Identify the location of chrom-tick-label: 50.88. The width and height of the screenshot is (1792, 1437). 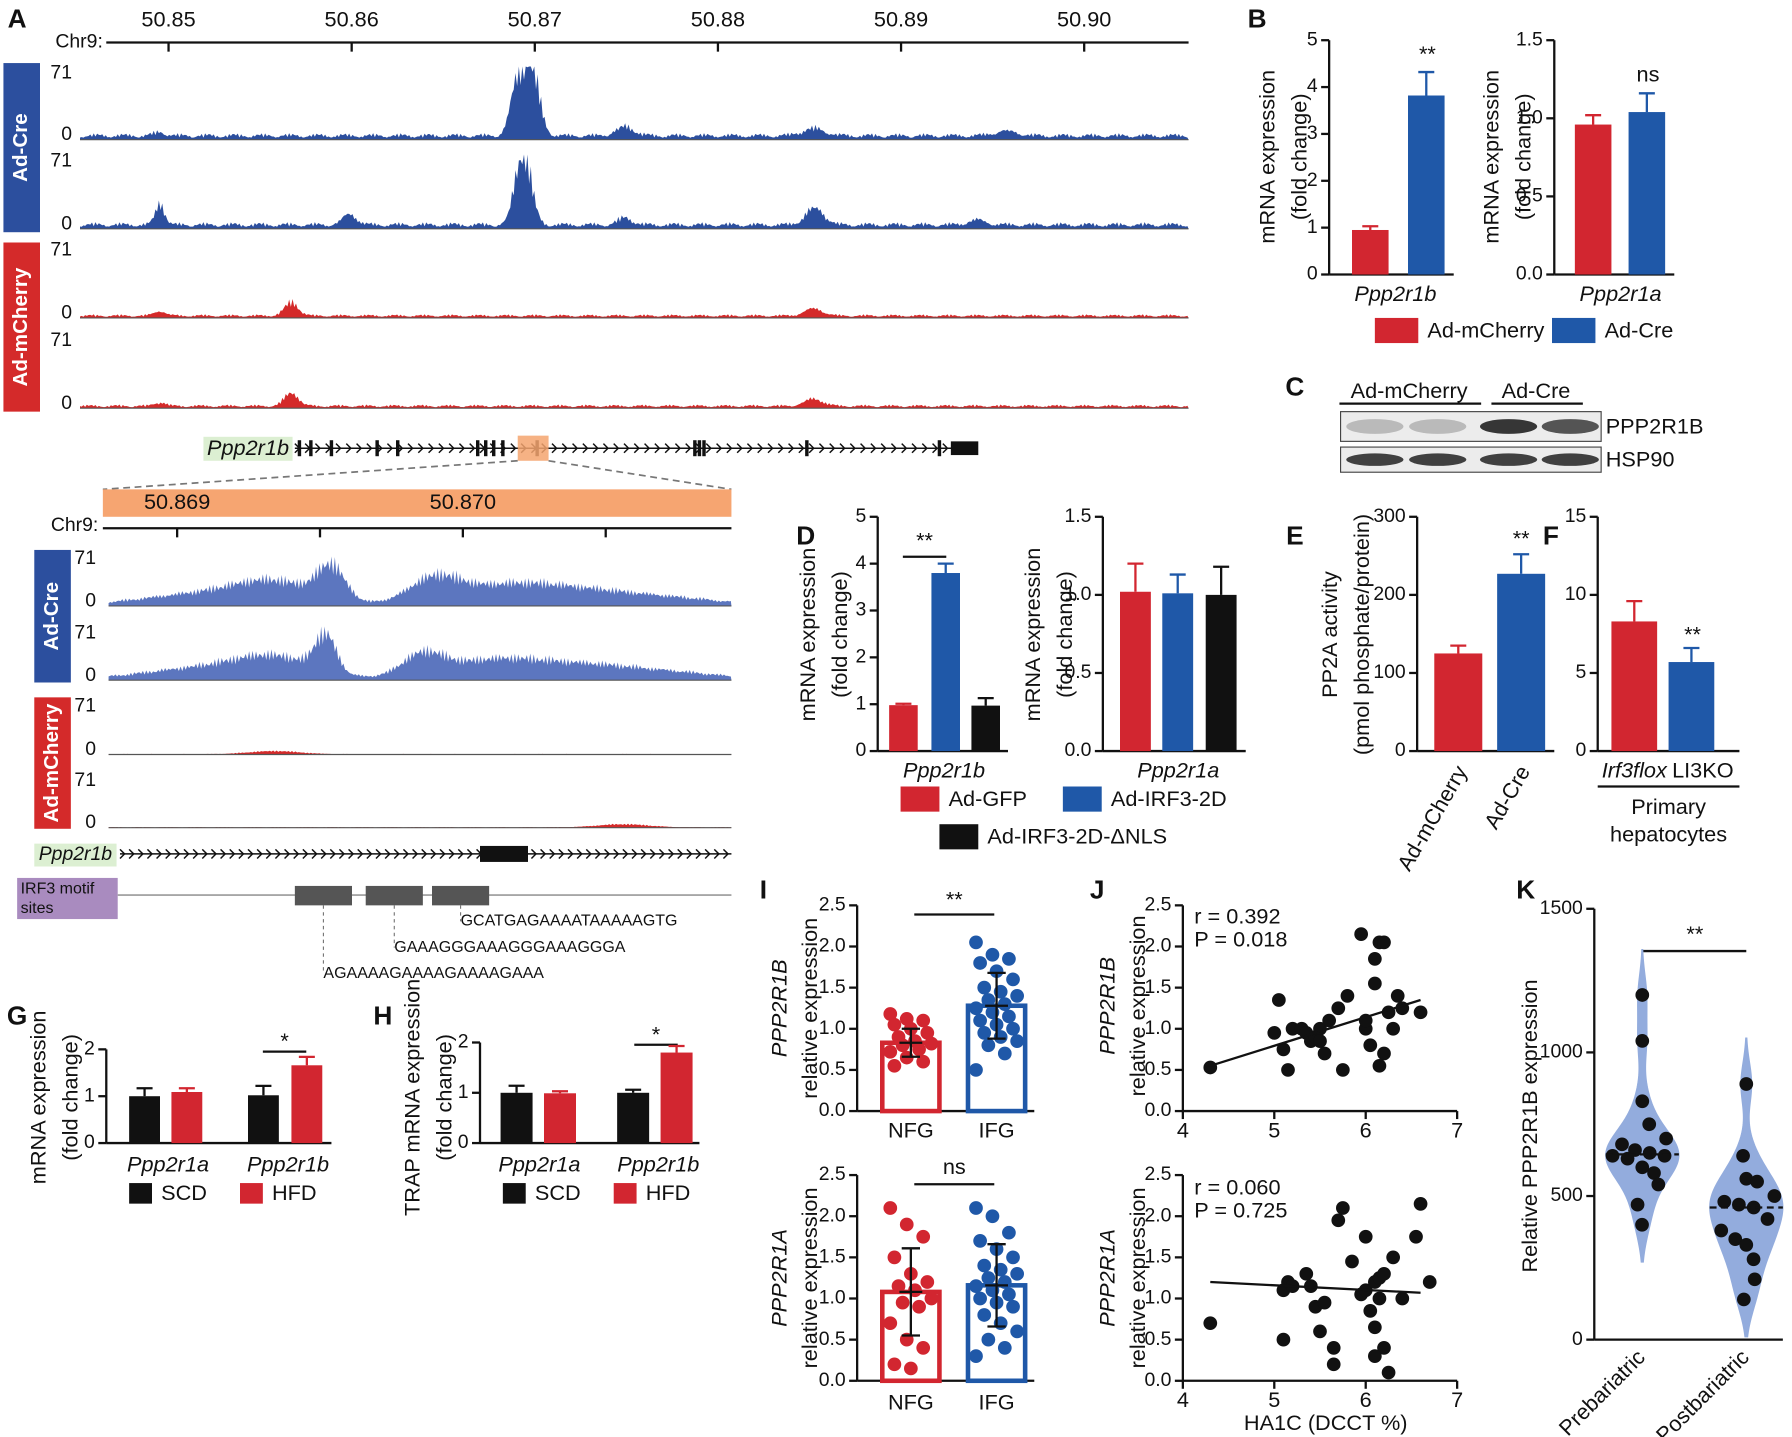
(718, 19).